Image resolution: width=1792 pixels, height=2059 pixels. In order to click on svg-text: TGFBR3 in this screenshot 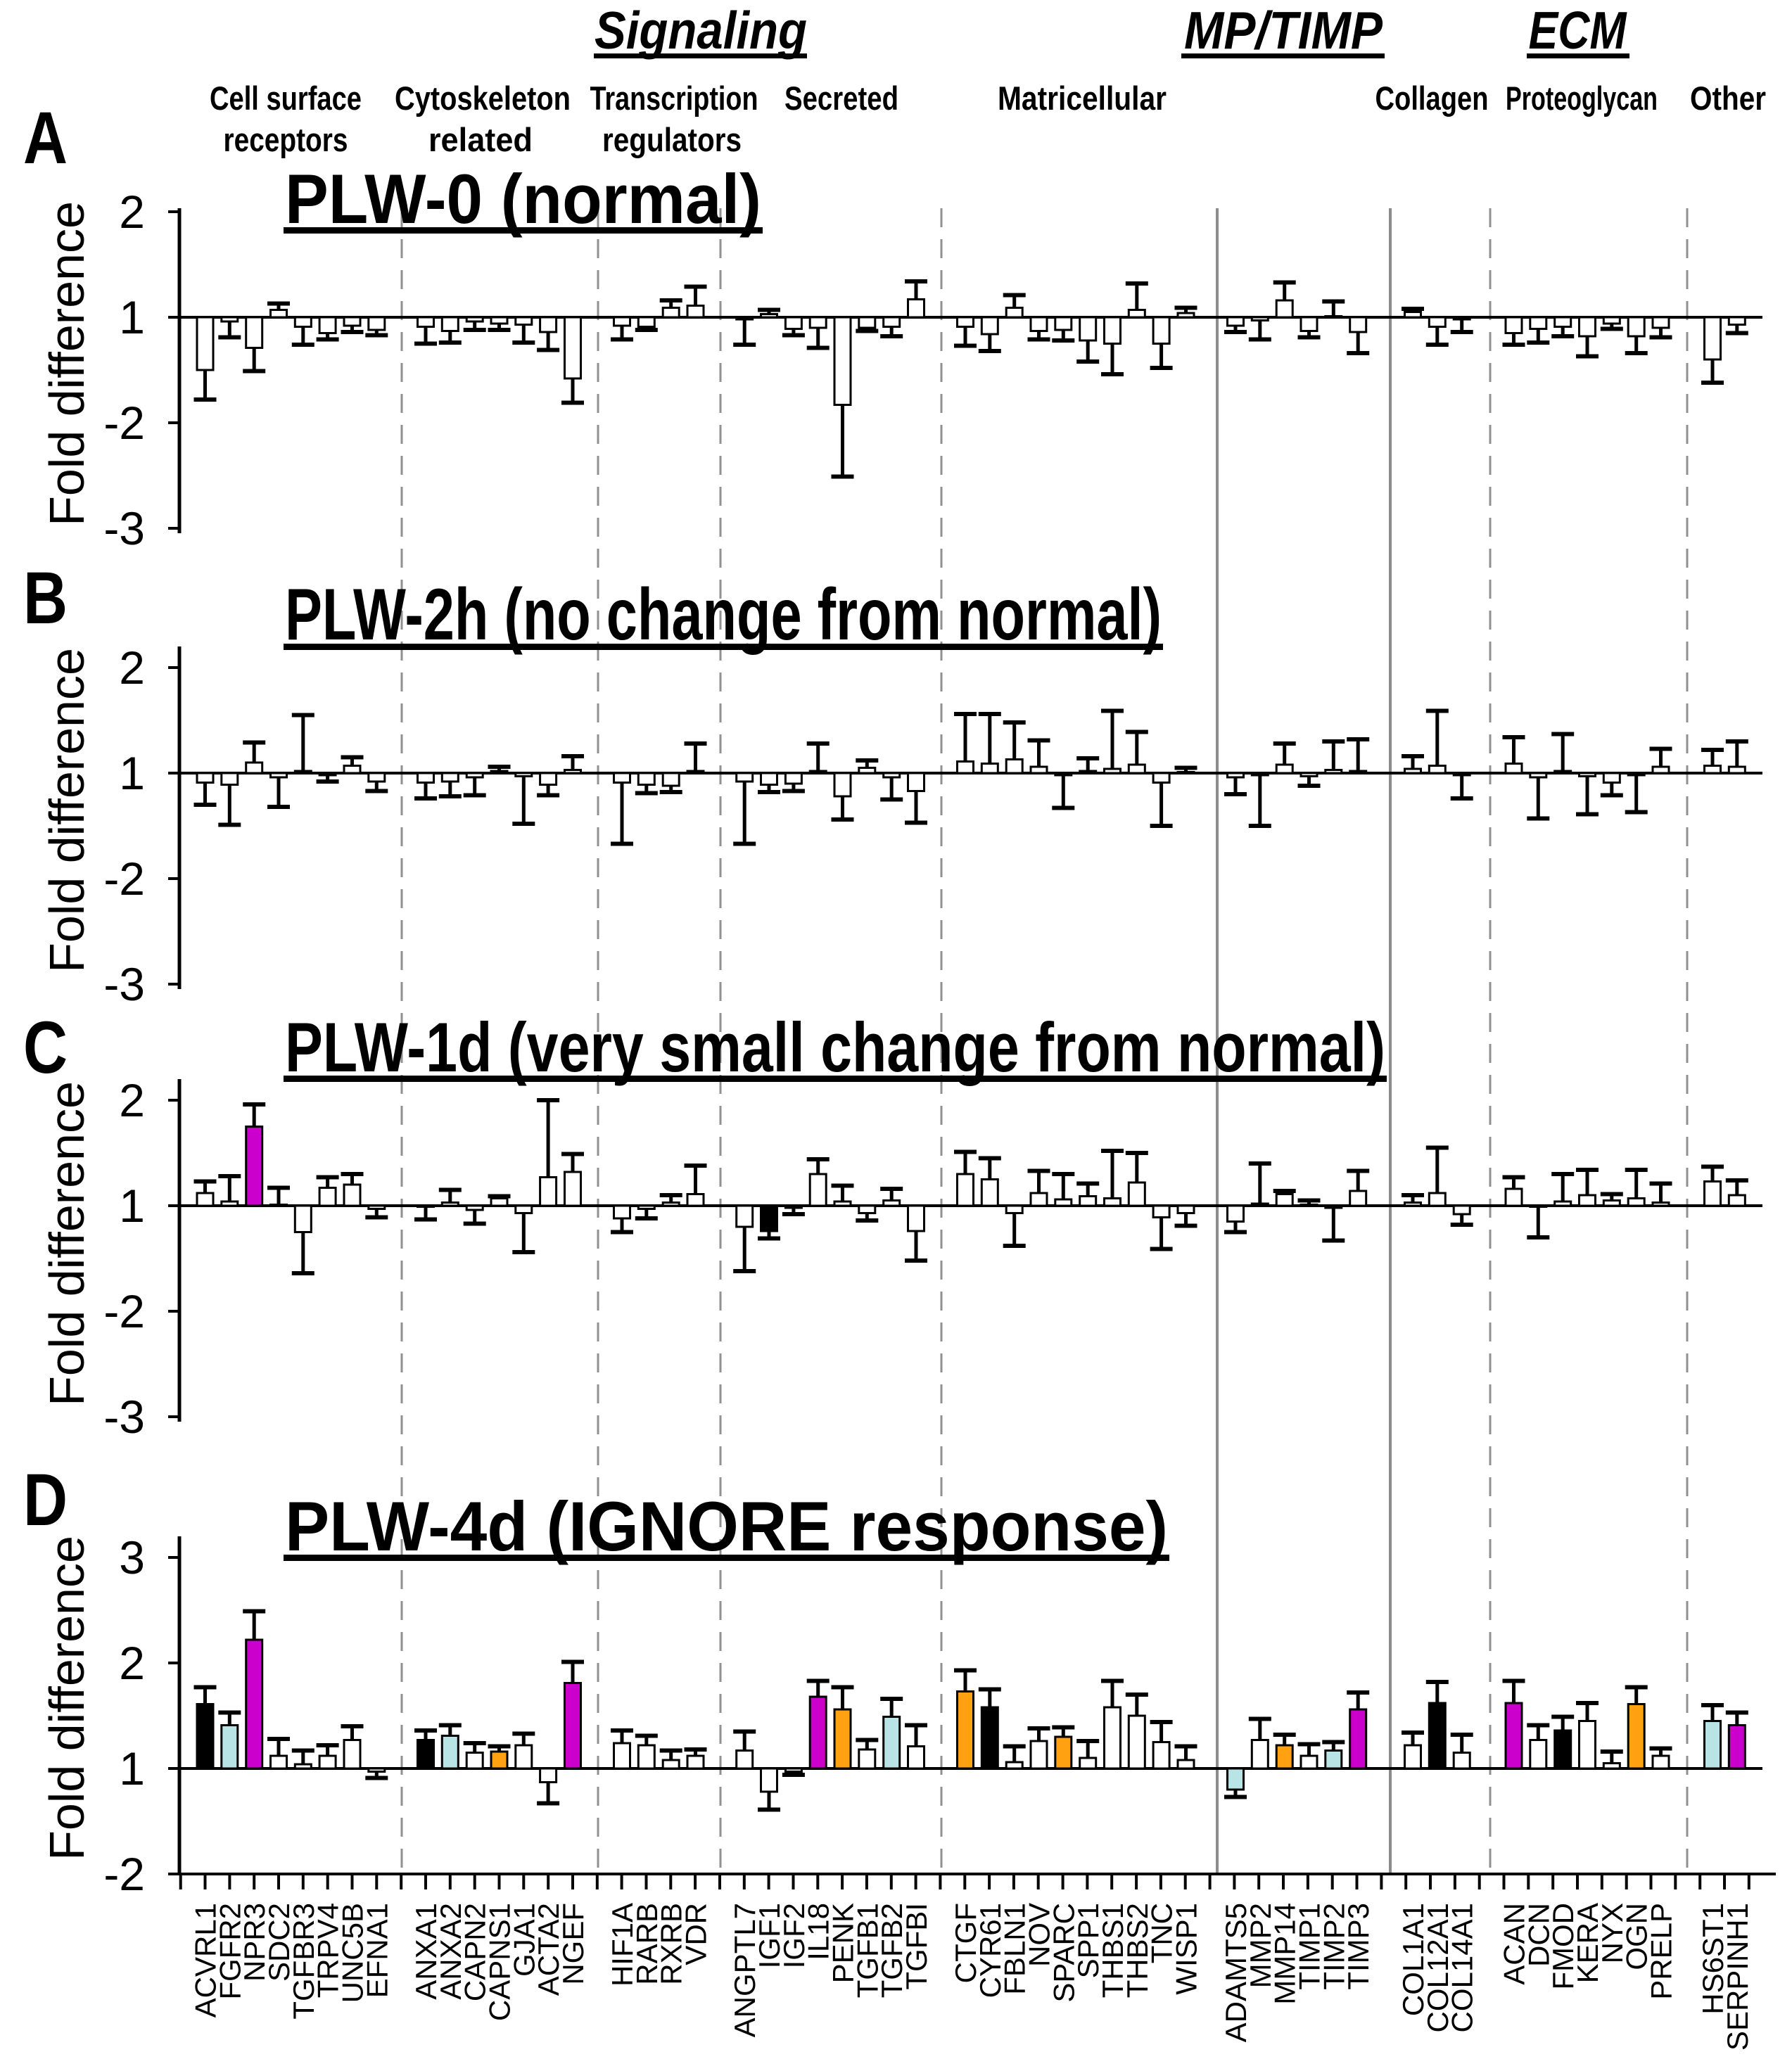, I will do `click(303, 1962)`.